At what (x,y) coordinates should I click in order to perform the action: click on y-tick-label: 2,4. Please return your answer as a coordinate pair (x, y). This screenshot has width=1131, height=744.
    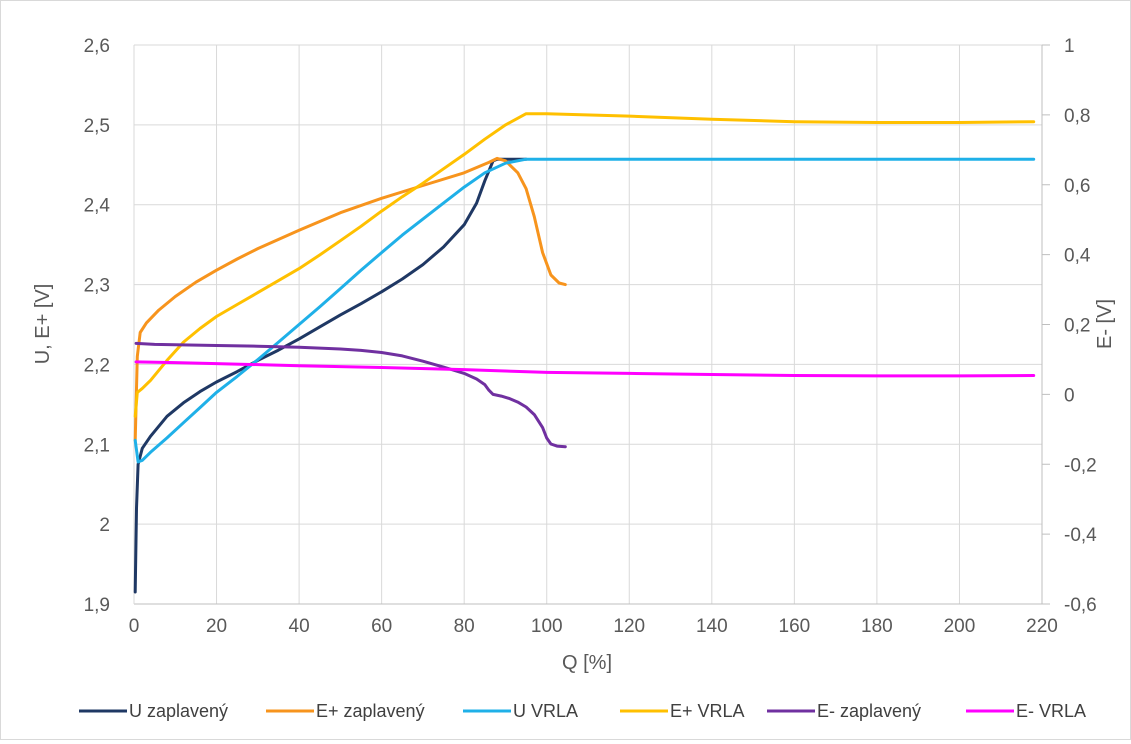
    Looking at the image, I should click on (97, 206).